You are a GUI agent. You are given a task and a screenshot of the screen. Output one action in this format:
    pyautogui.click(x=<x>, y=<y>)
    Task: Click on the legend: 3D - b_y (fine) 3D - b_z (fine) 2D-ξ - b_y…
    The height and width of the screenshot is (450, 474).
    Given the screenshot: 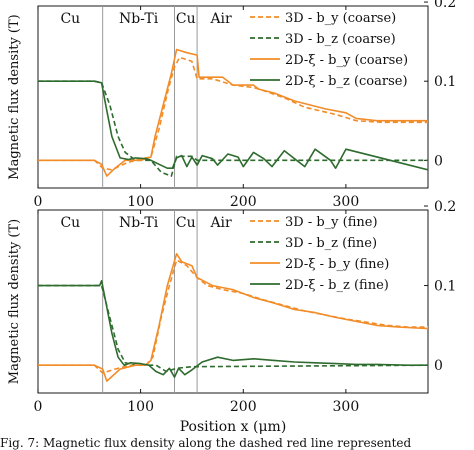 What is the action you would take?
    pyautogui.click(x=319, y=254)
    